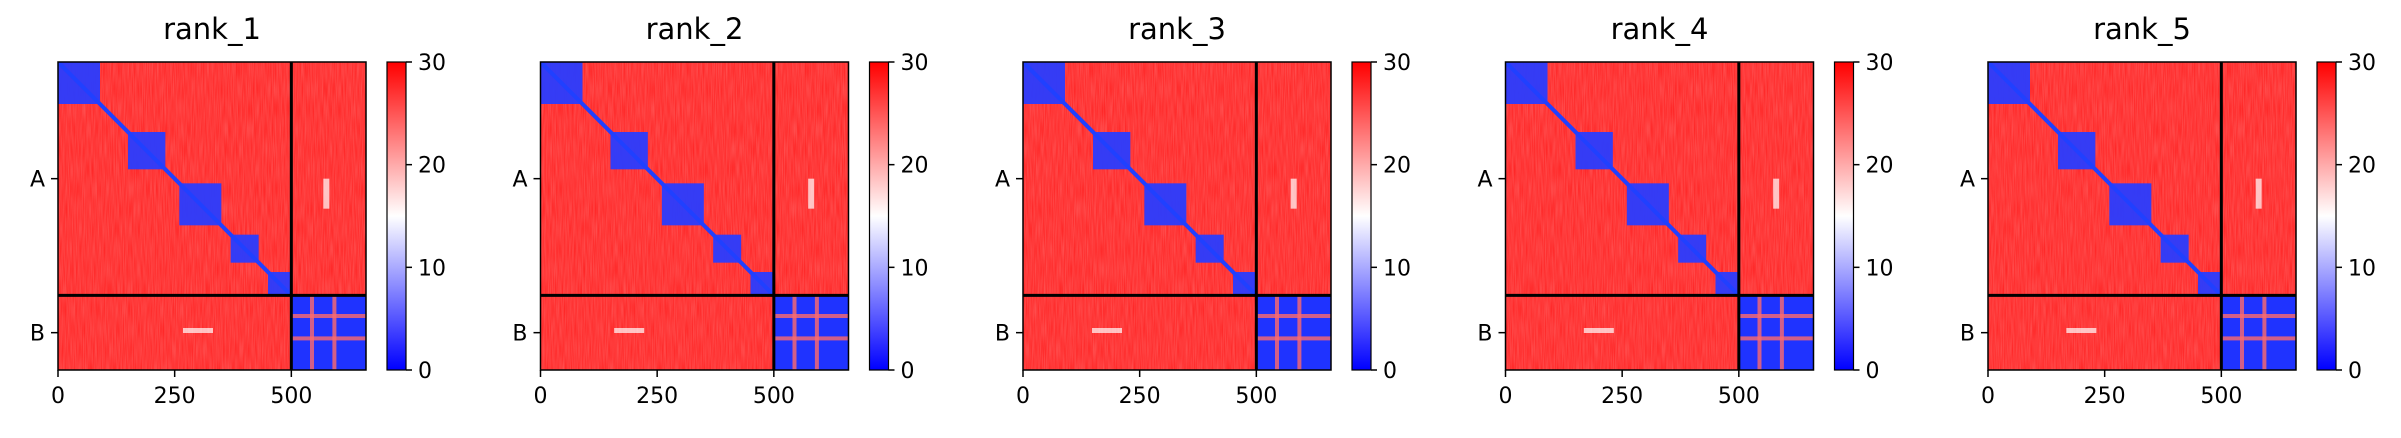 The height and width of the screenshot is (438, 2401). I want to click on panel-title: rank_4, so click(1660, 29).